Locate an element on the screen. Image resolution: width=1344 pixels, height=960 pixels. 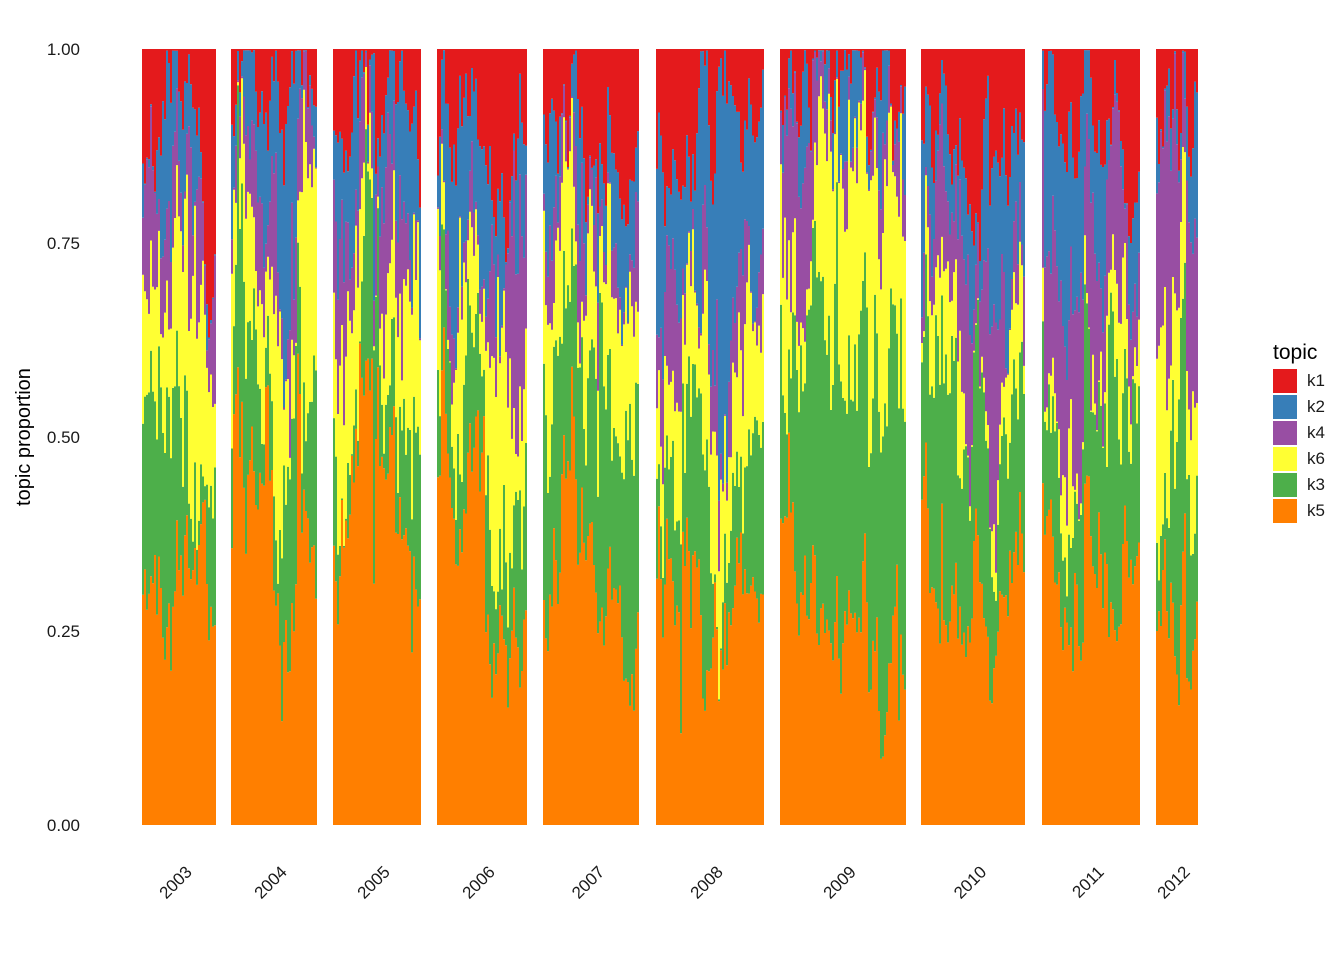
legend-item-k6: k6 is located at coordinates (1308, 459).